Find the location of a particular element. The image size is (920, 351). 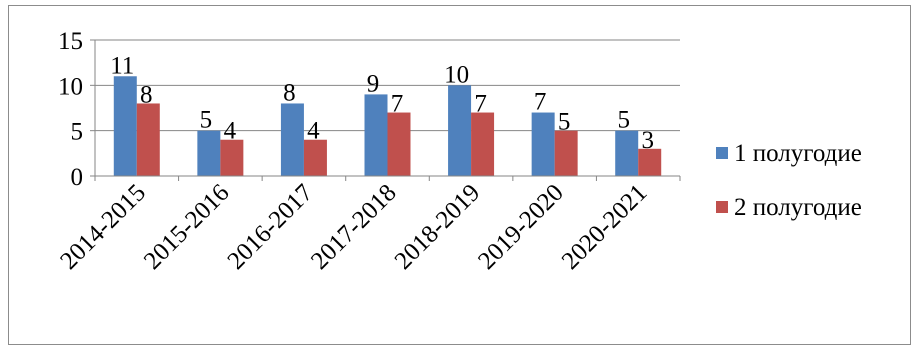

y-tick-label: 5 is located at coordinates (77, 132).